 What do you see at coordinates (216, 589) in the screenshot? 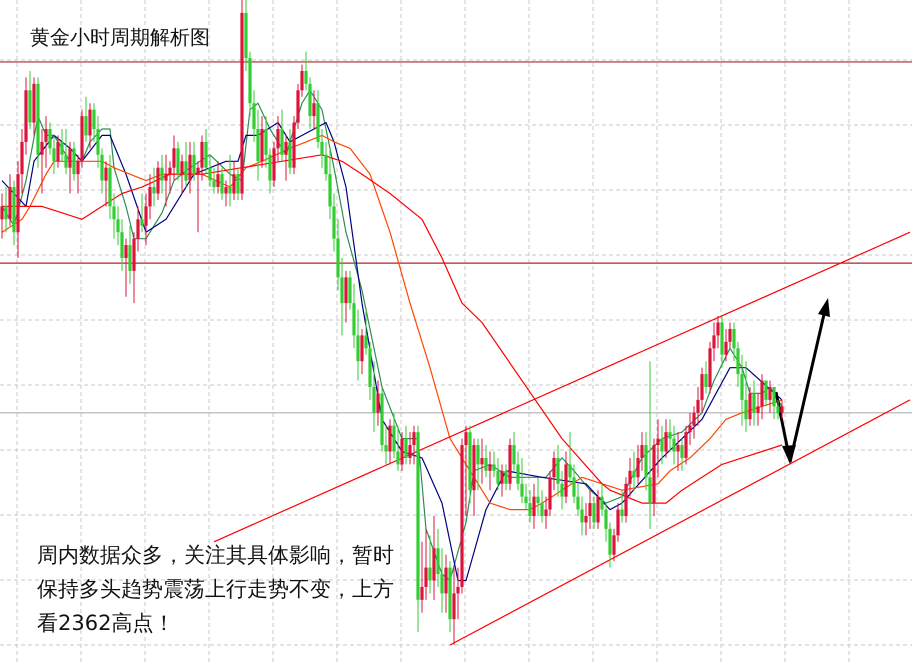
I see `annotation: 周内数据众多，关注其具体影响，暂时保持多头趋势震荡上行走势不变，上方看2362高点！` at bounding box center [216, 589].